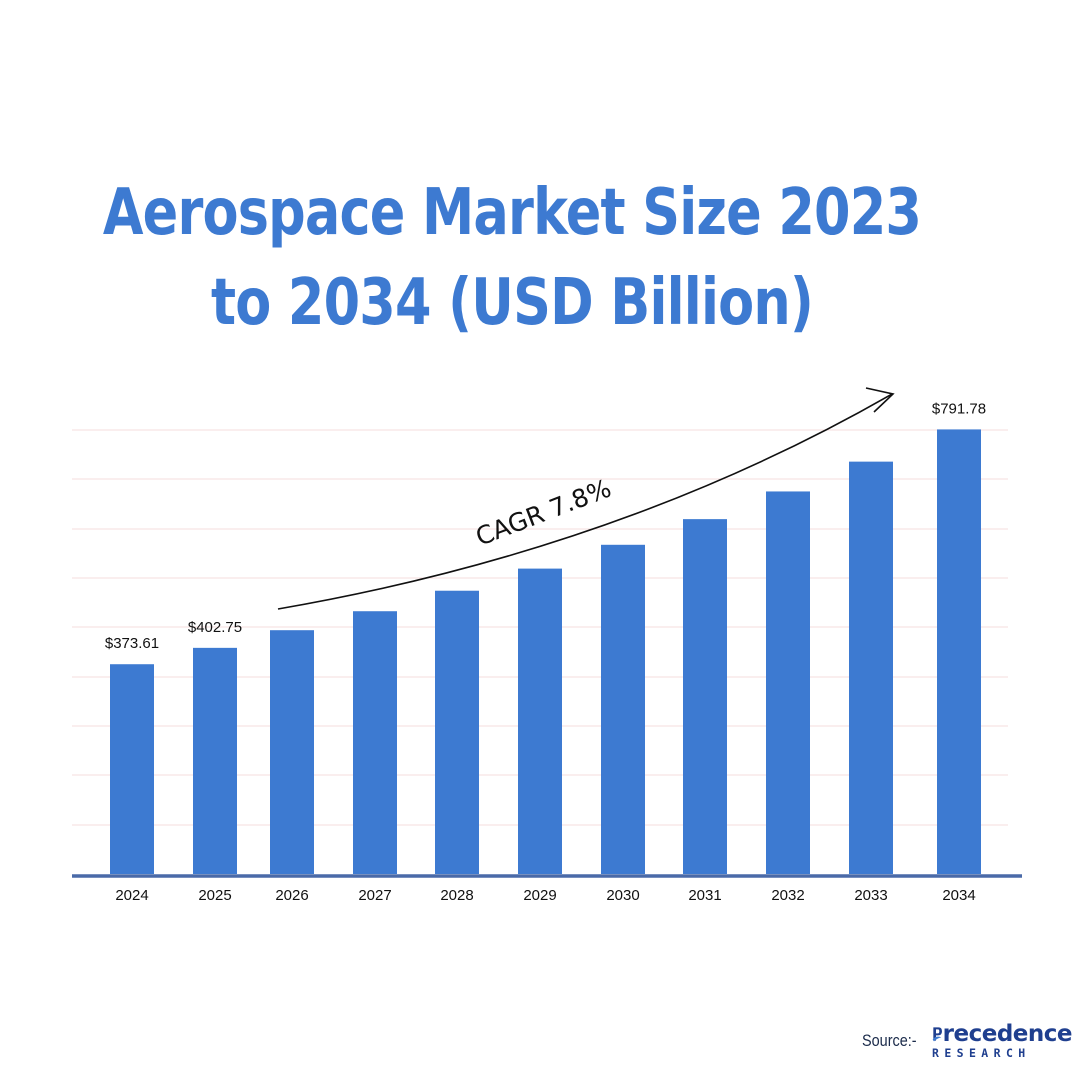  Describe the element at coordinates (543, 513) in the screenshot. I see `cagr-label: CAGR 7.8%` at that location.